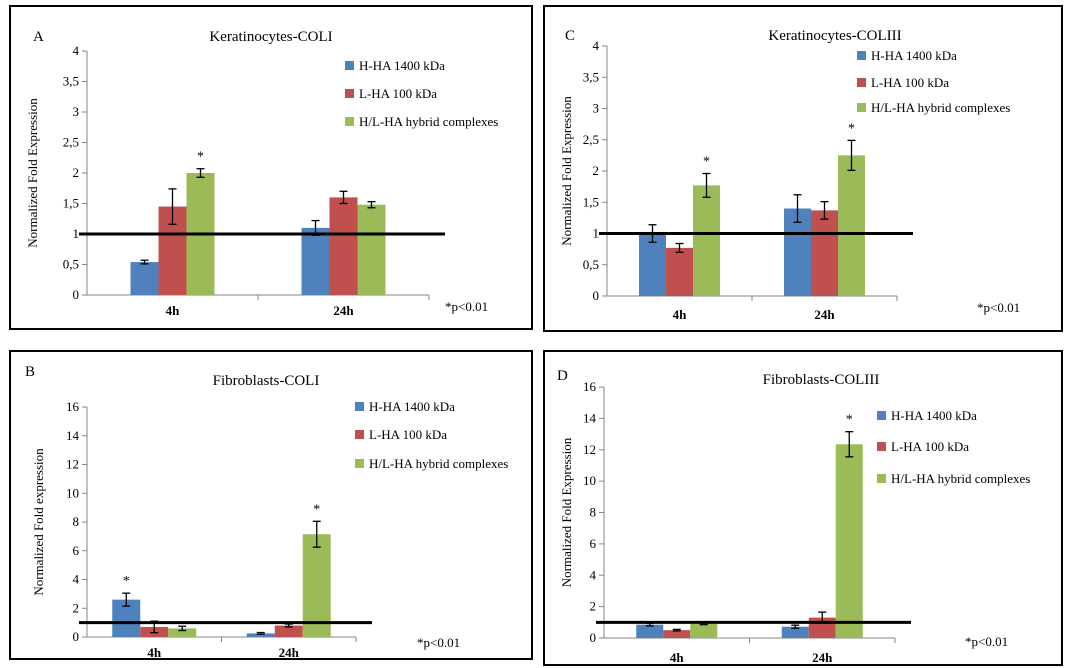 The width and height of the screenshot is (1068, 668). Describe the element at coordinates (73, 435) in the screenshot. I see `y-tick-label: 14` at that location.